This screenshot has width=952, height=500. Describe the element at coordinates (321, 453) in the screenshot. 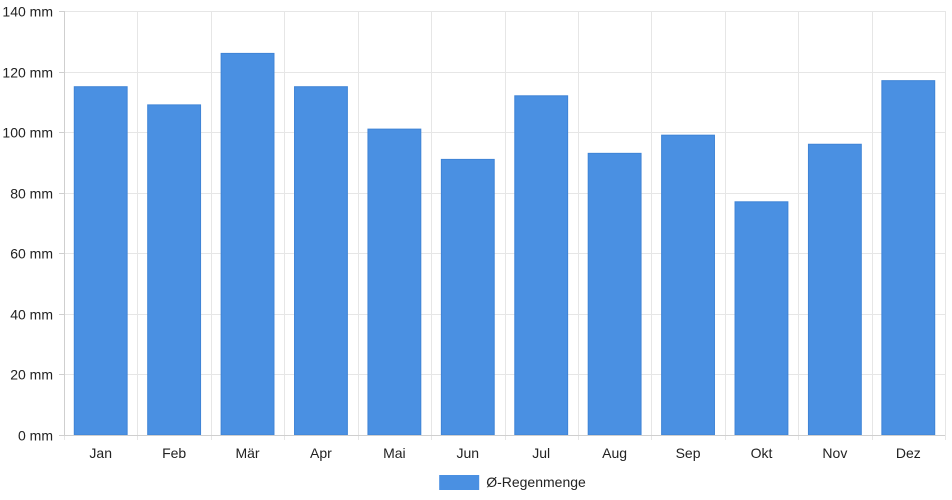

I see `x-tick-label: Apr` at that location.